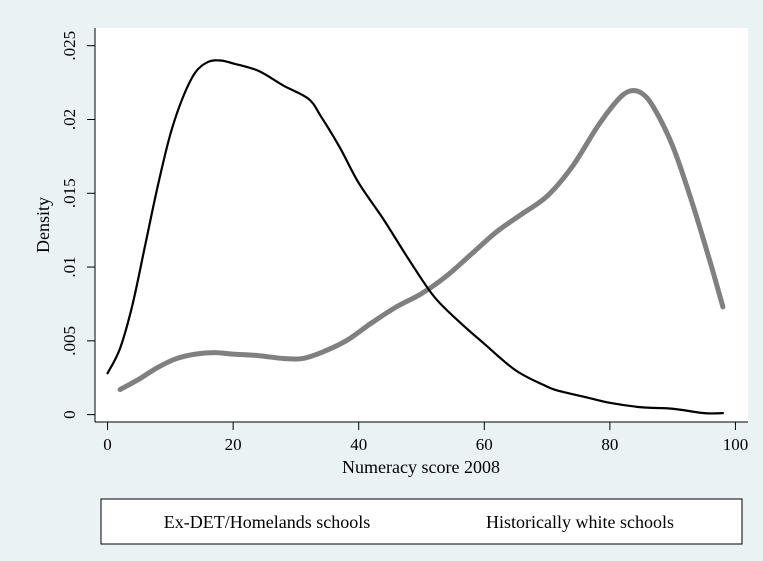 The width and height of the screenshot is (763, 561). I want to click on y-tick-label: .025, so click(69, 46).